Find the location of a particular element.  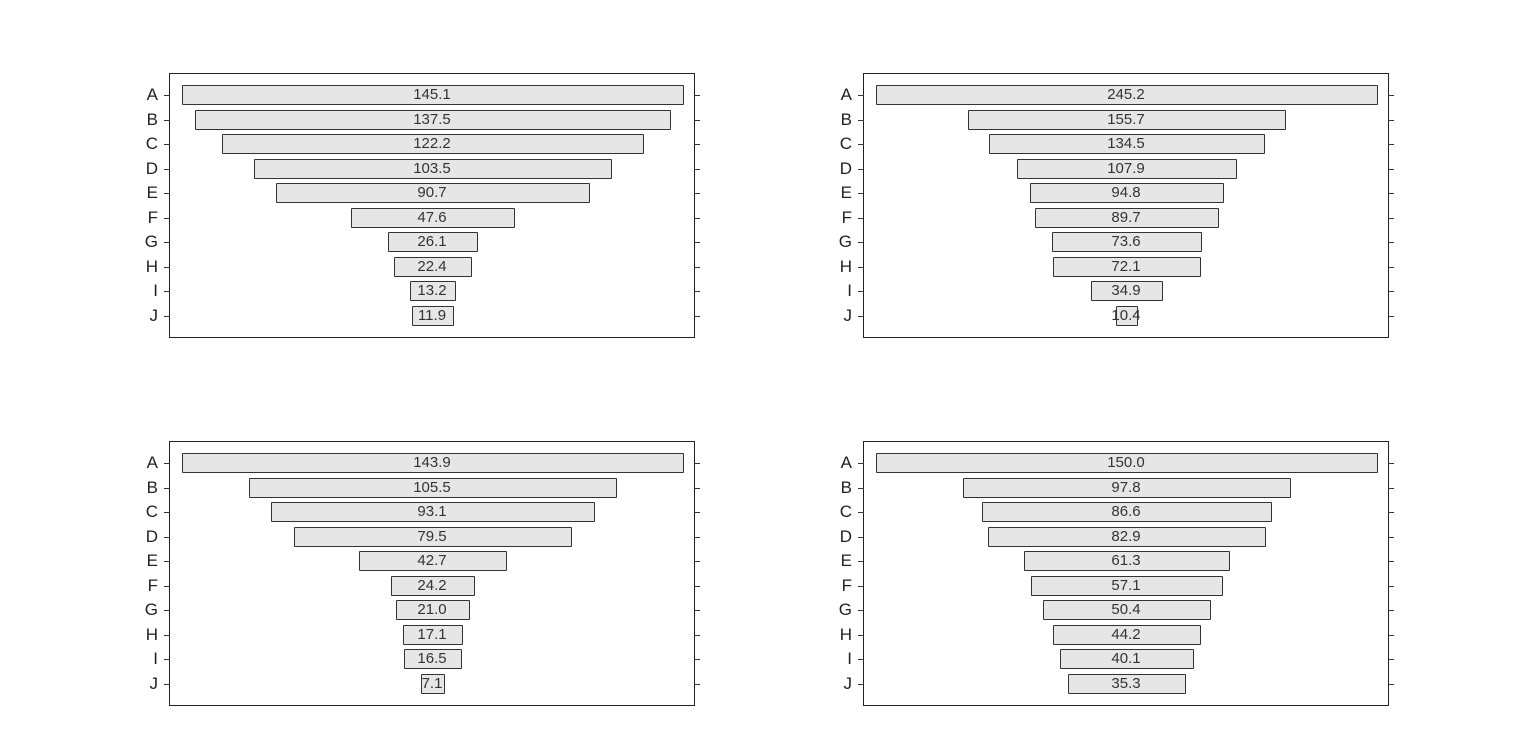

funnel-row: B 105.5 is located at coordinates (423, 487).